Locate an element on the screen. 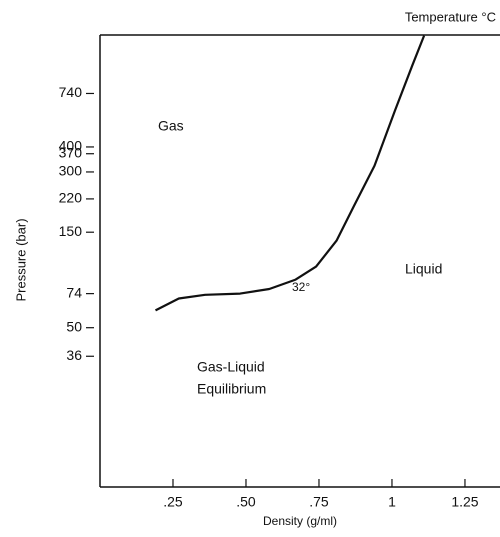 This screenshot has width=500, height=537. y-tick-label: 400 is located at coordinates (71, 146).